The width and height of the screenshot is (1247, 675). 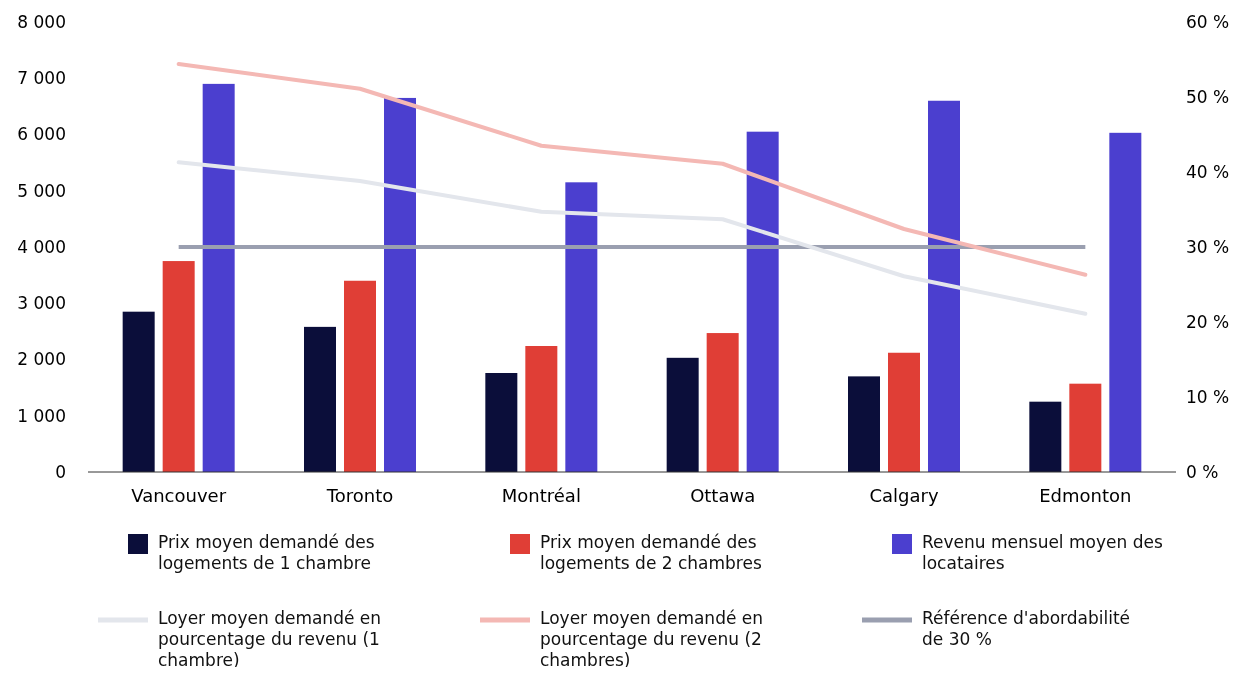 I want to click on x-tick-label: Vancouver, so click(x=179, y=495).